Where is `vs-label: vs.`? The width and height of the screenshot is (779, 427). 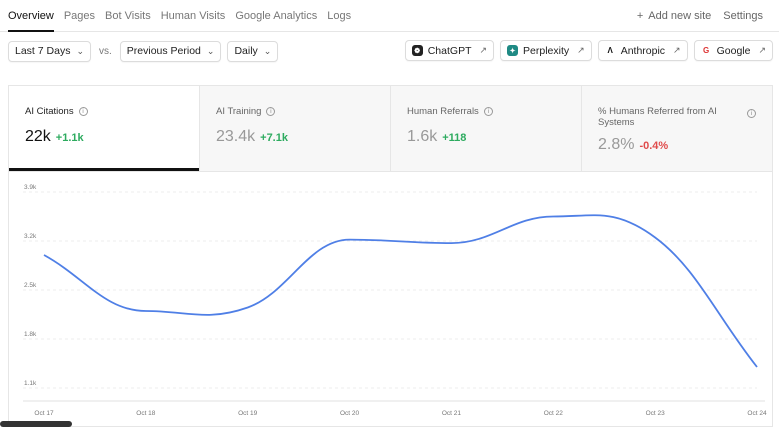
vs-label: vs. is located at coordinates (105, 51).